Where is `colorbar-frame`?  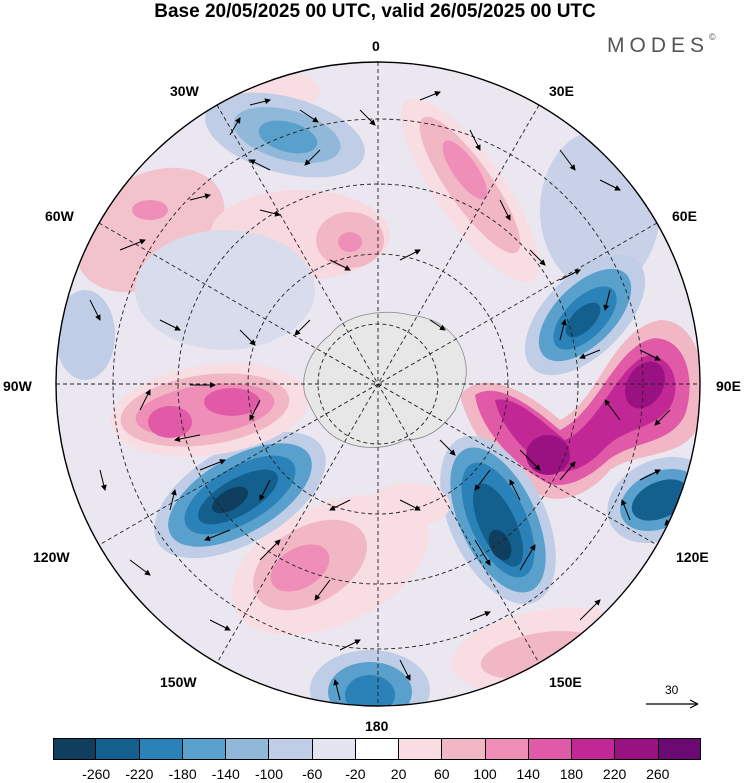
colorbar-frame is located at coordinates (377, 749).